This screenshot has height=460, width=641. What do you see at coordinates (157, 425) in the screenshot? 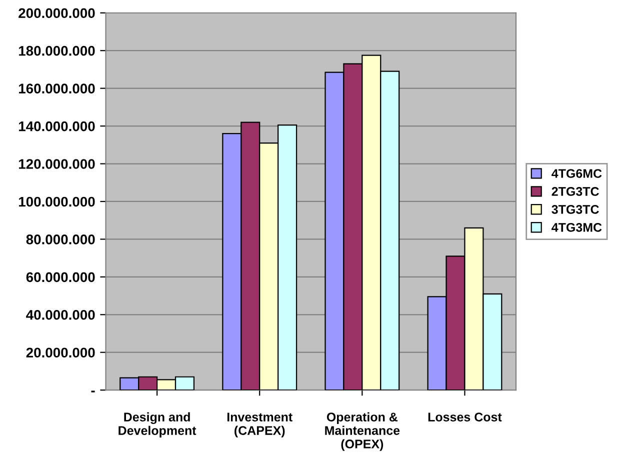
I see `x-tick-label: Design and Development` at bounding box center [157, 425].